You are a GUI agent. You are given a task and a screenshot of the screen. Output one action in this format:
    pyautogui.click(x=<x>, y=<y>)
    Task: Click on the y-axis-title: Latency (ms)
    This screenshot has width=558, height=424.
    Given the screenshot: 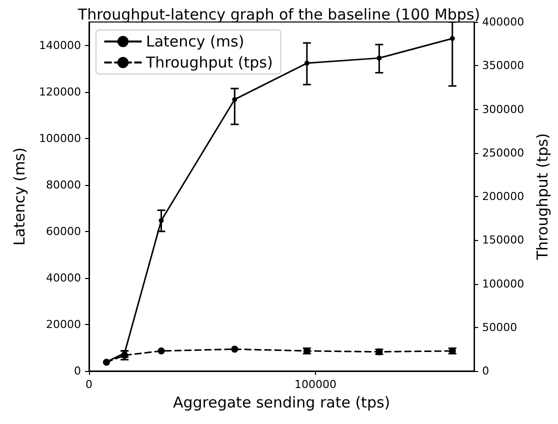 What is the action you would take?
    pyautogui.click(x=19, y=196)
    